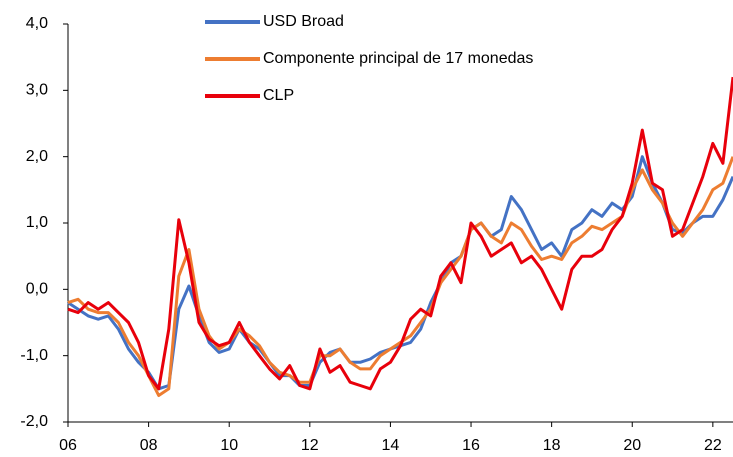 This screenshot has height=457, width=733. Describe the element at coordinates (68, 445) in the screenshot. I see `x-tick-label: 06` at that location.